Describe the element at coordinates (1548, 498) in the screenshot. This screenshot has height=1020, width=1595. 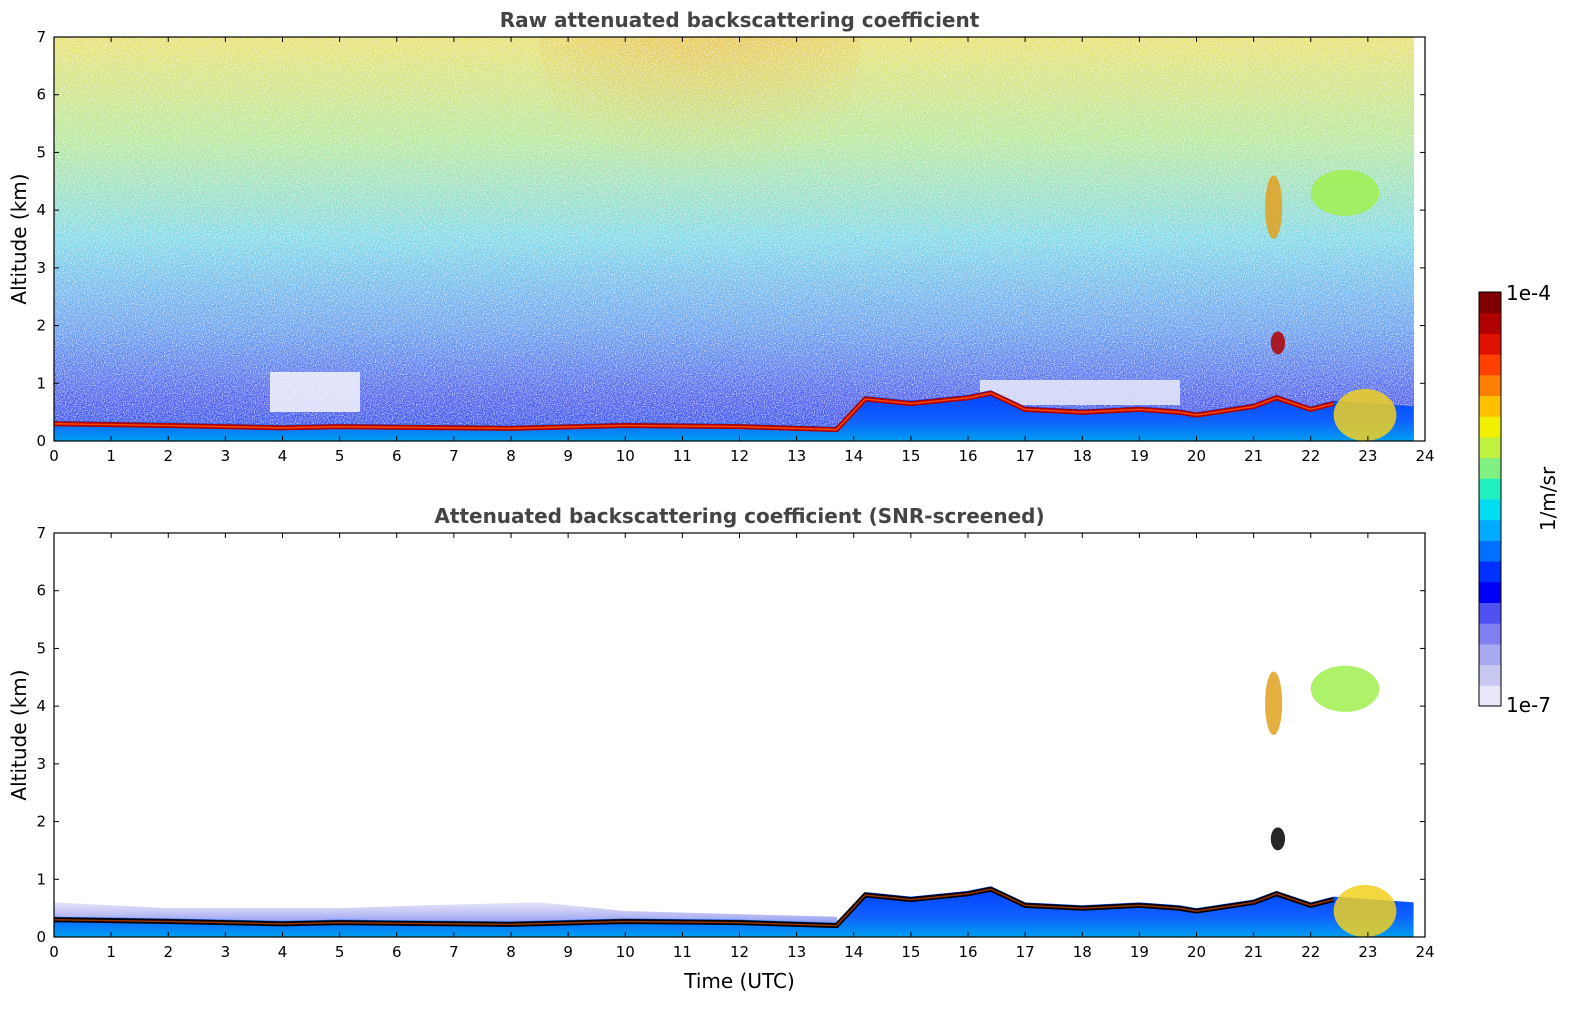
I see `colorbar-unit-label: 1/m/sr` at that location.